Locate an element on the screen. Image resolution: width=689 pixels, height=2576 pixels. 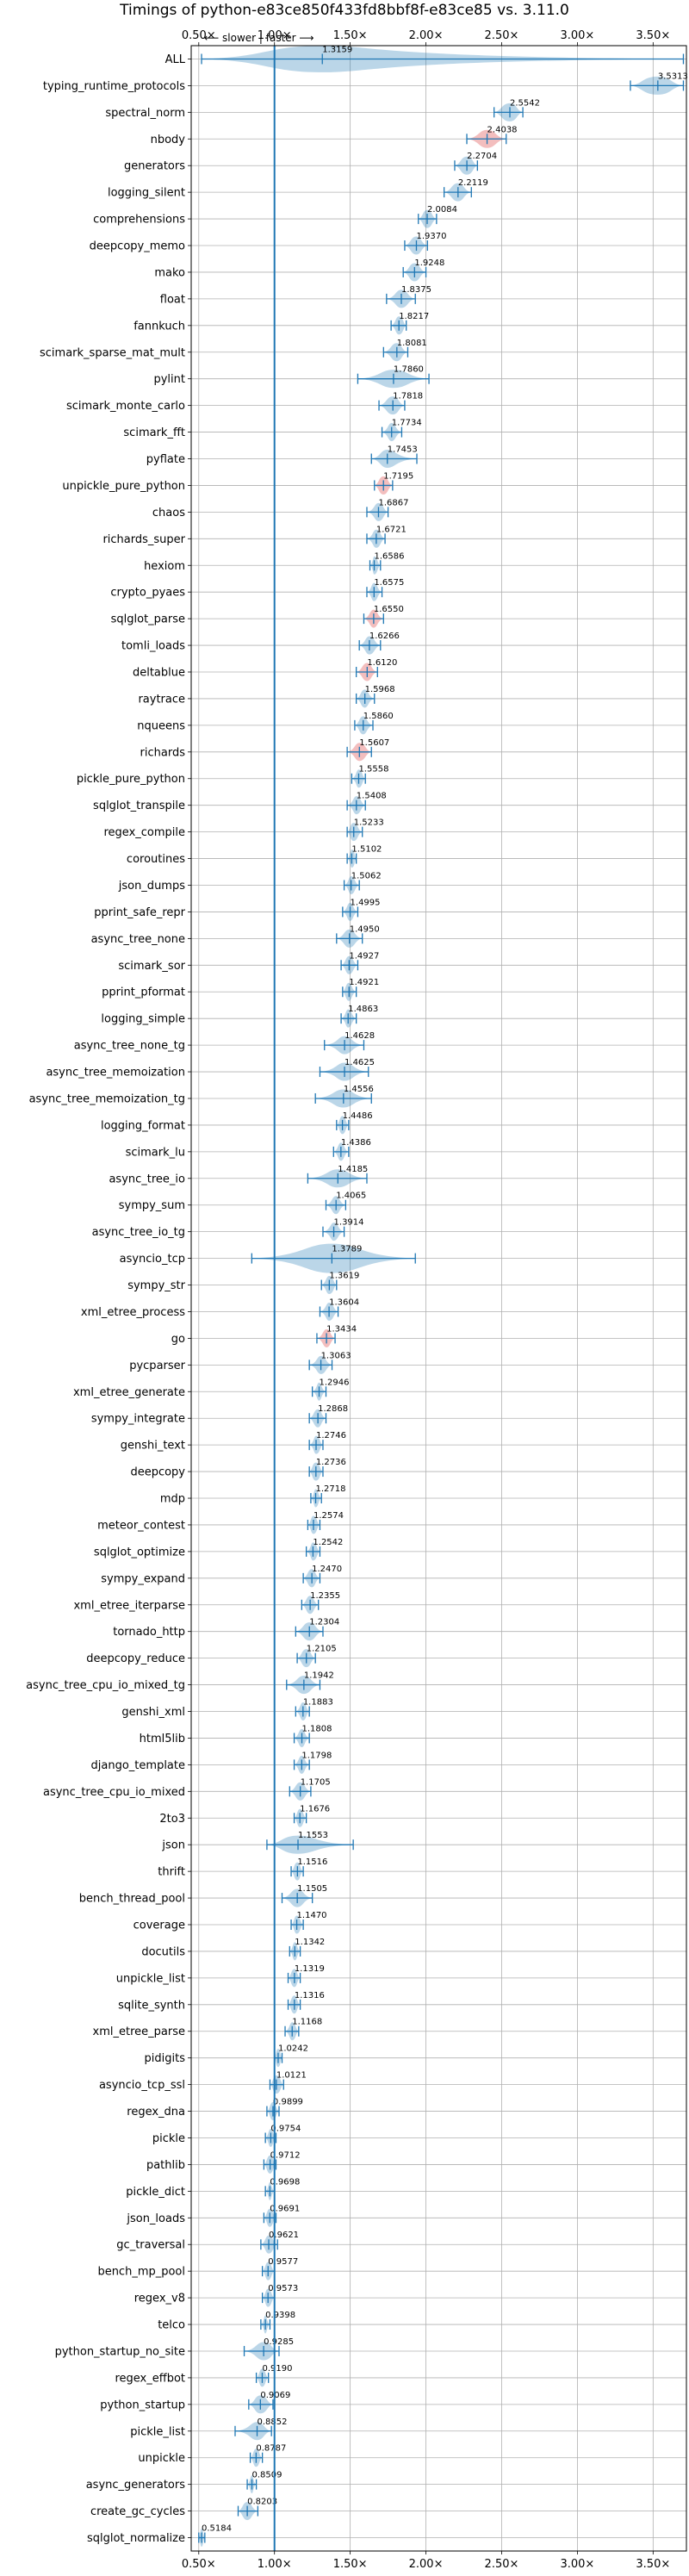
value-label: 1.6586 is located at coordinates (390, 556).